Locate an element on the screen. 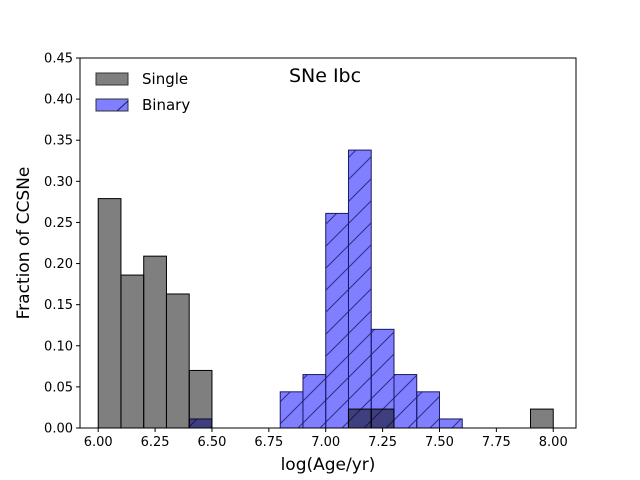 The image size is (640, 480). x-tick-label: 6.25 is located at coordinates (155, 442).